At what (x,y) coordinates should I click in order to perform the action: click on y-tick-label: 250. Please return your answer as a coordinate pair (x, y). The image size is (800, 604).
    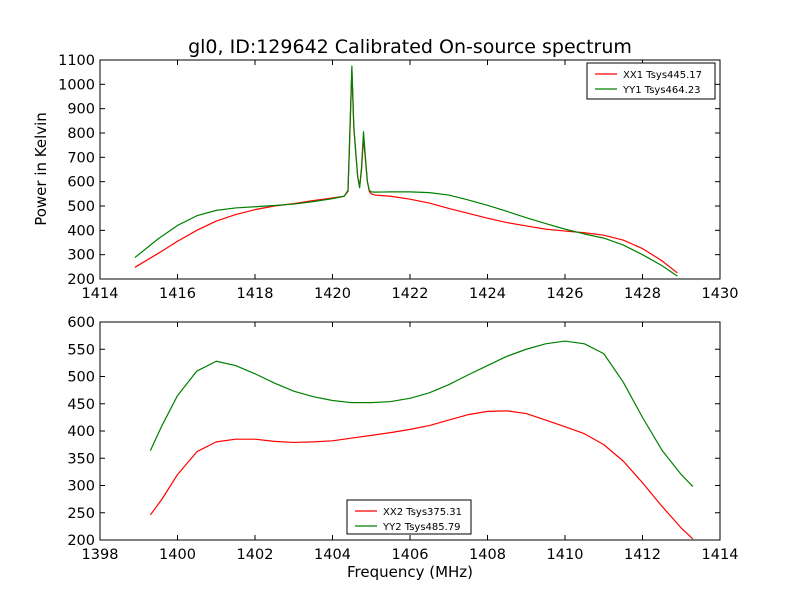
    Looking at the image, I should click on (81, 514).